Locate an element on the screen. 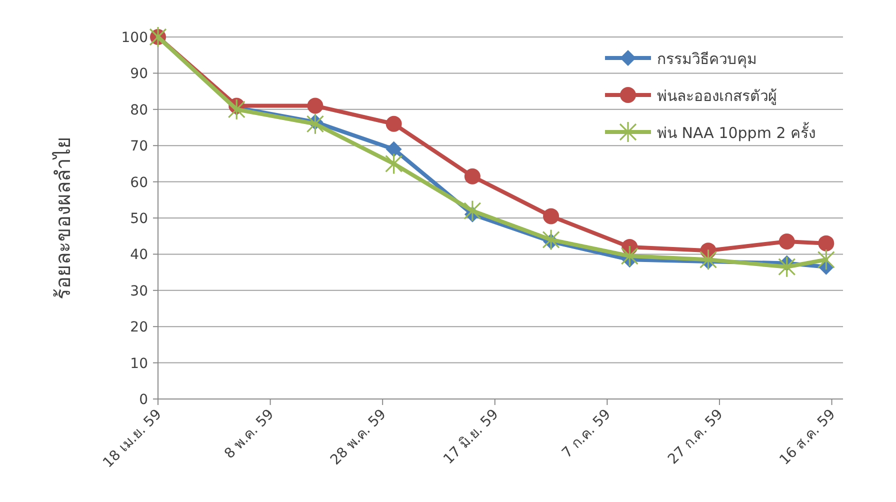  x-tick-label: 17 มิ.ย. 59 is located at coordinates (471, 437).